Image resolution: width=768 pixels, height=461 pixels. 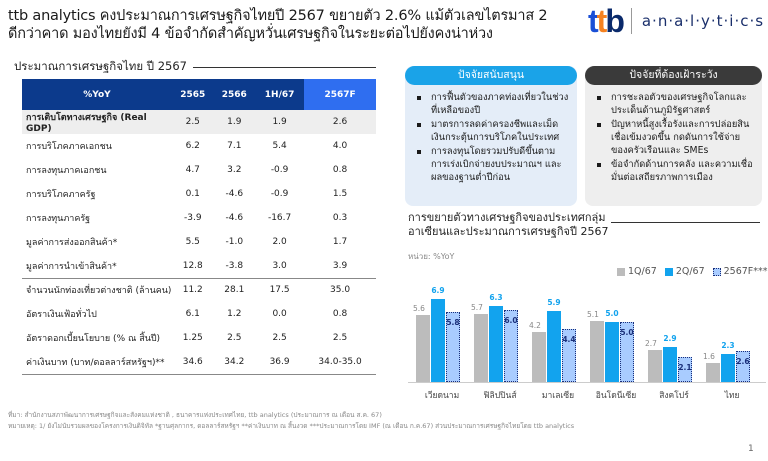 What do you see at coordinates (616, 396) in the screenshot?
I see `category-label: อินโดนีเซีย` at bounding box center [616, 396].